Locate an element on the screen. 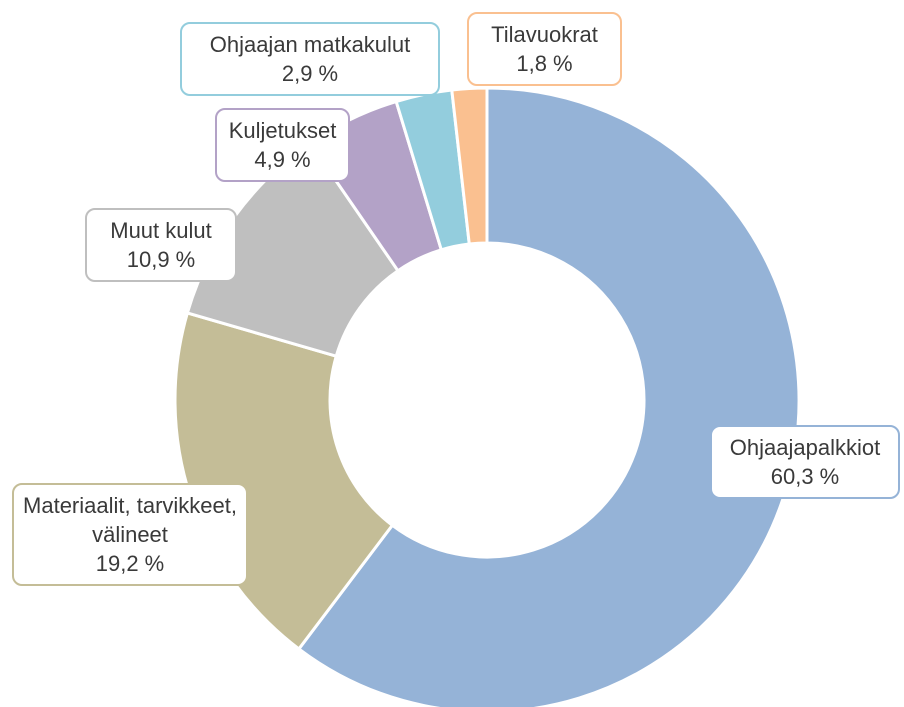 Image resolution: width=904 pixels, height=707 pixels. label-name: Muut kulut is located at coordinates (161, 230).